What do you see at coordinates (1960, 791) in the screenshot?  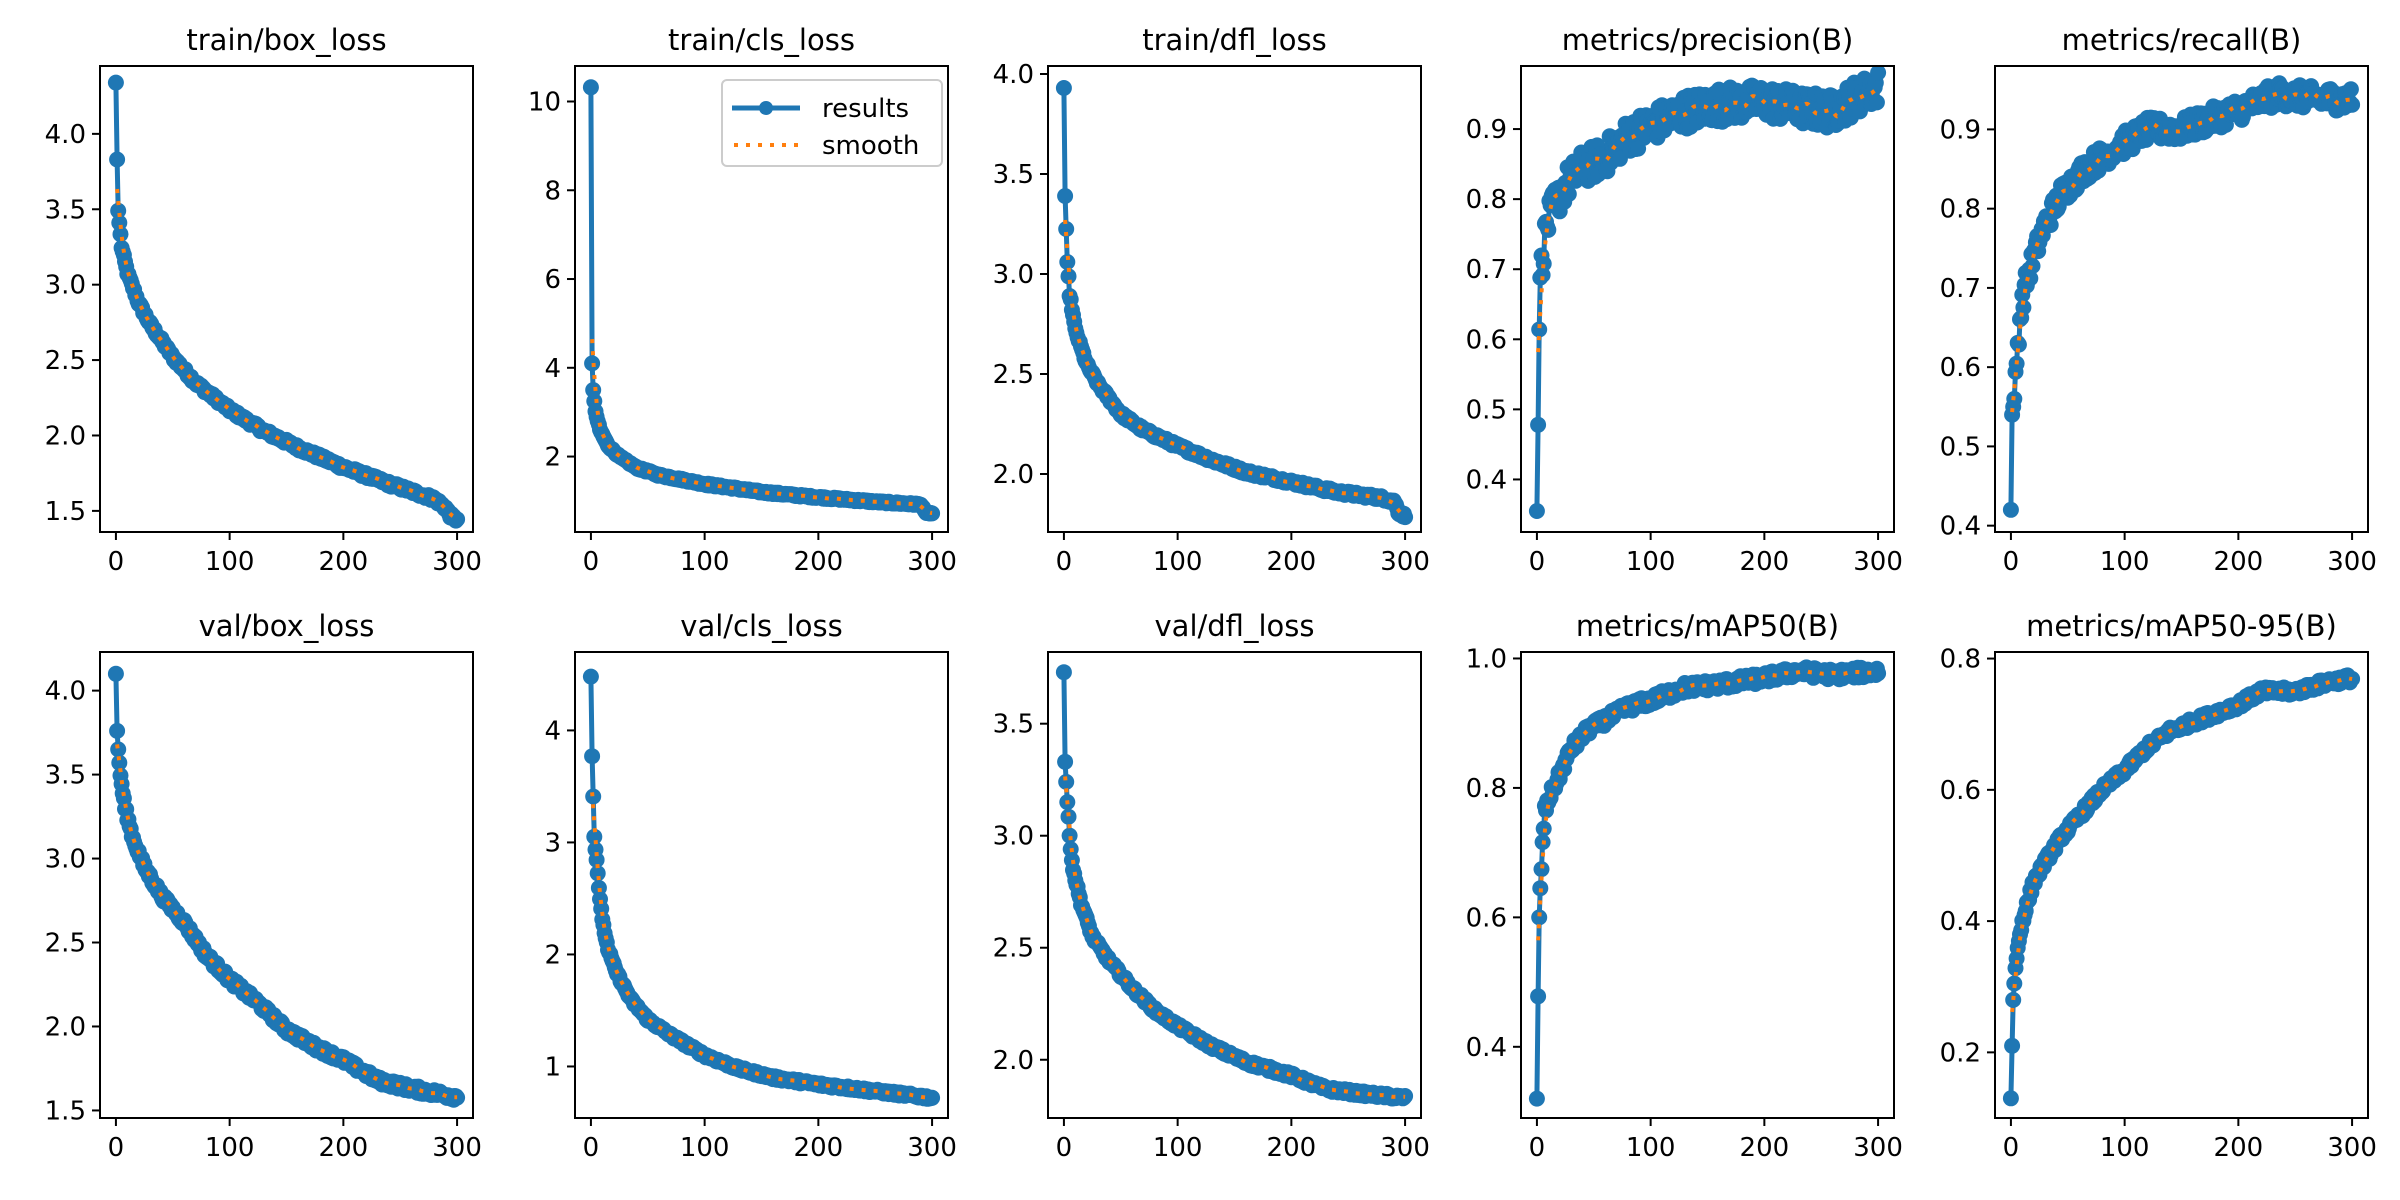 I see `y-tick-label: 0.6` at bounding box center [1960, 791].